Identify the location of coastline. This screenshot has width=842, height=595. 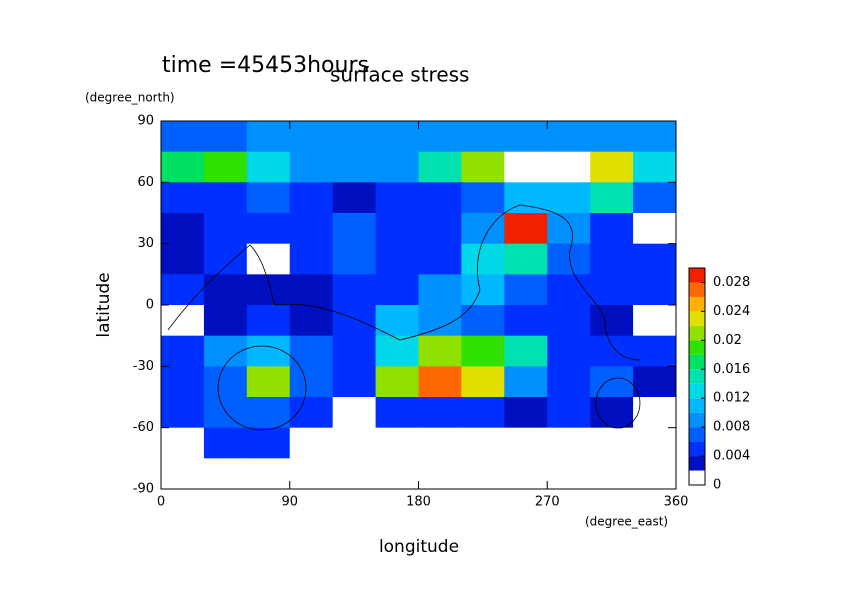
(618, 403).